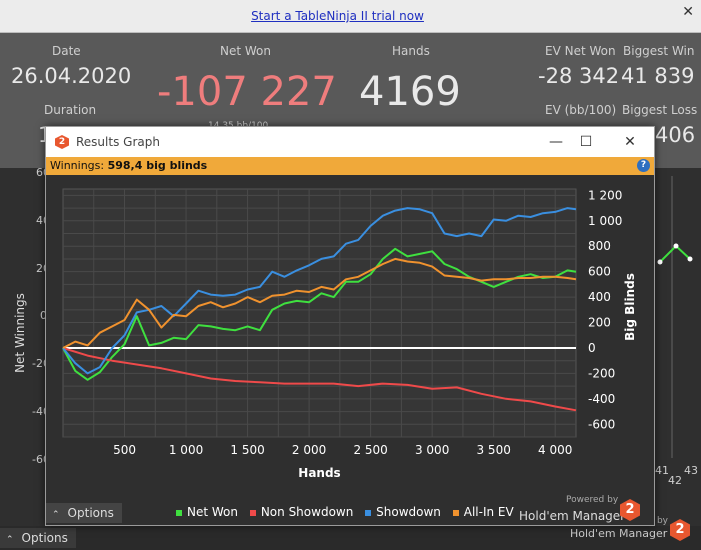 The width and height of the screenshot is (701, 550). What do you see at coordinates (572, 516) in the screenshot?
I see `dialog-brand-name: Hold'em Manager` at bounding box center [572, 516].